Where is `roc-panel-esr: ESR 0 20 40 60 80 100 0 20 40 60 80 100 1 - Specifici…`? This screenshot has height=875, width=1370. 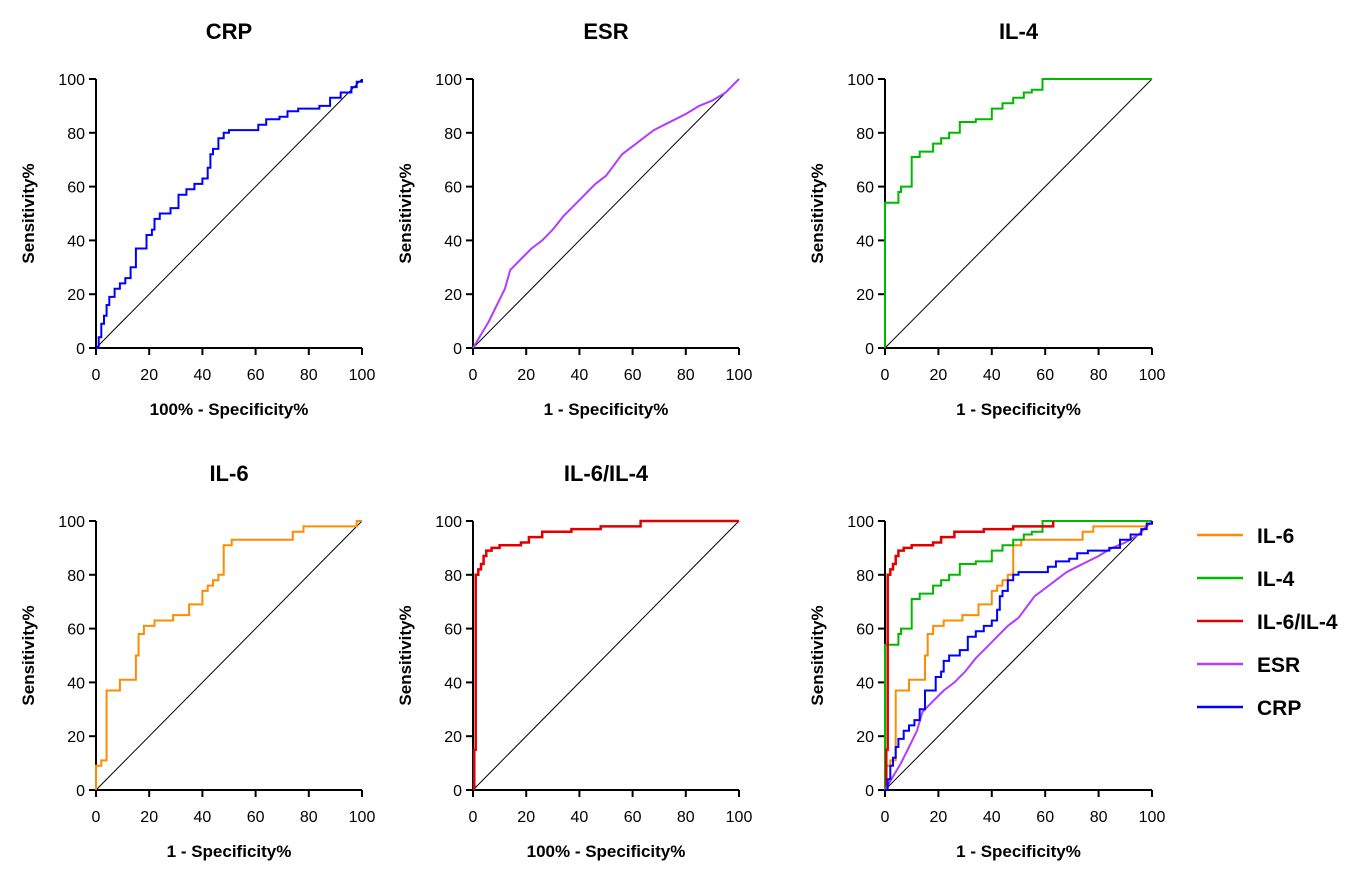 roc-panel-esr: ESR 0 20 40 60 80 100 0 20 40 60 80 100 1 - Specifici… is located at coordinates (574, 219).